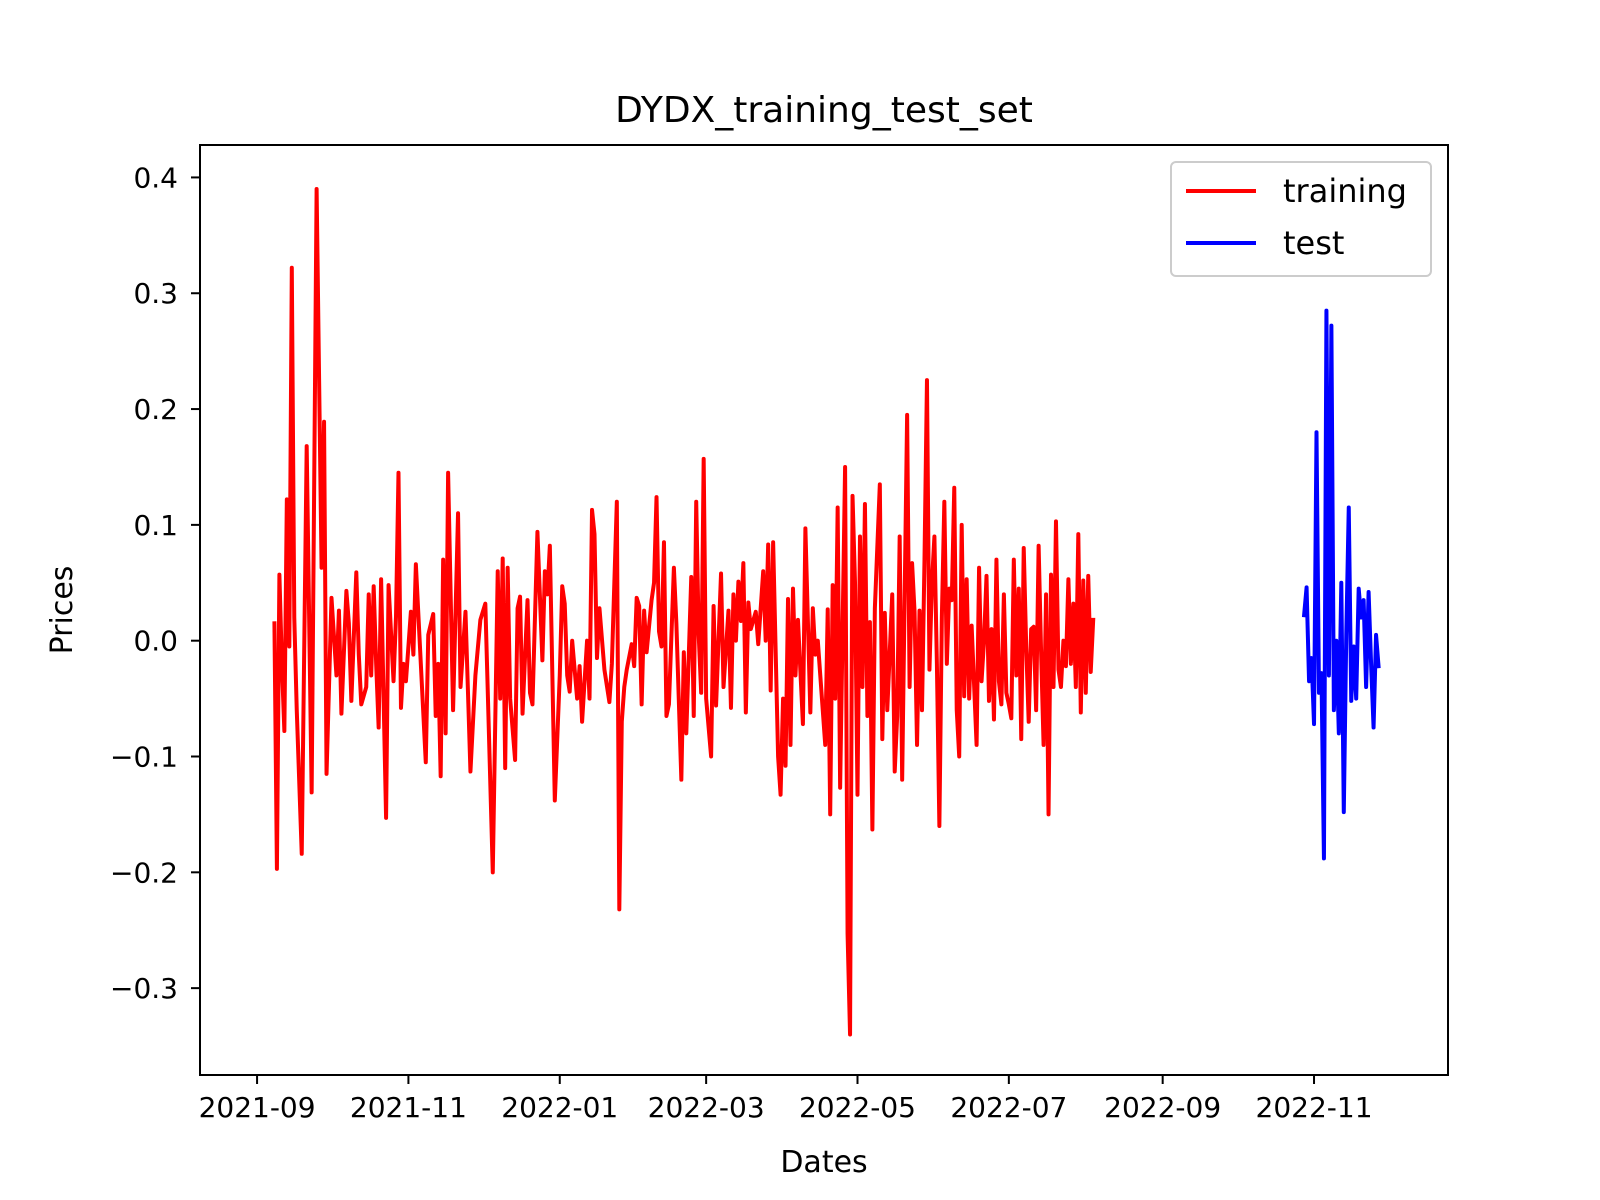  I want to click on x-tick-label: 2022-07, so click(1008, 1107).